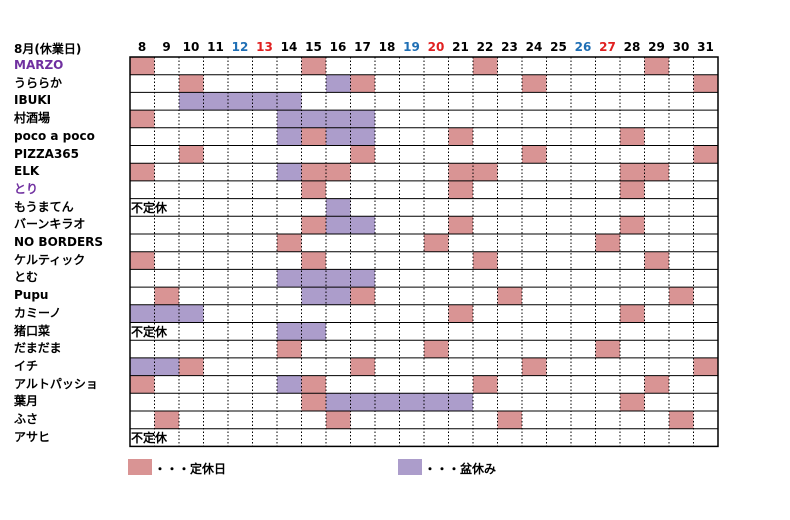 This screenshot has height=520, width=790. I want to click on shop-name: 葉月, so click(26, 401).